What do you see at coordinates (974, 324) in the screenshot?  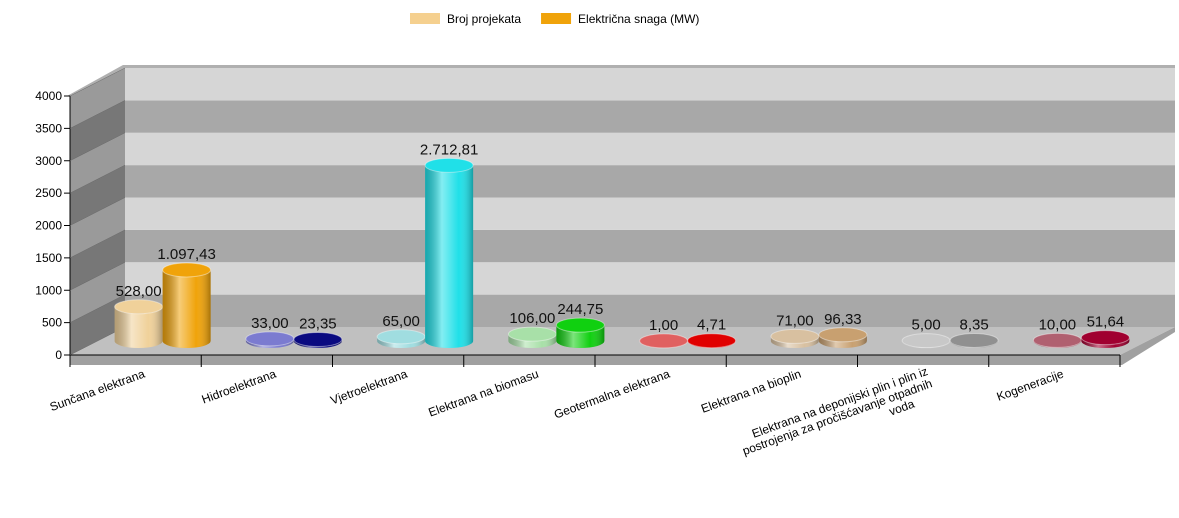 I see `value-label: 8,35` at bounding box center [974, 324].